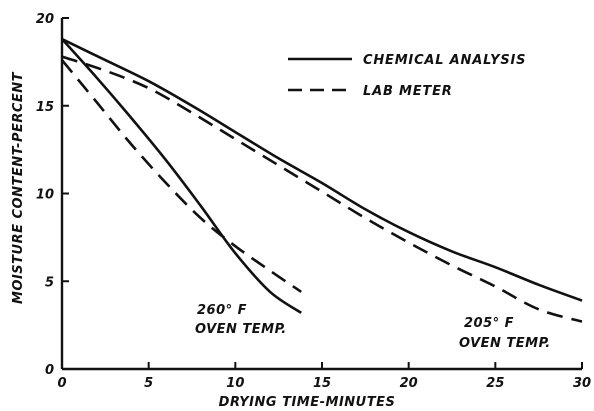 Image resolution: width=594 pixels, height=411 pixels. I want to click on y-axis-title: MOISTURE CONTENT-PERCENT, so click(18, 187).